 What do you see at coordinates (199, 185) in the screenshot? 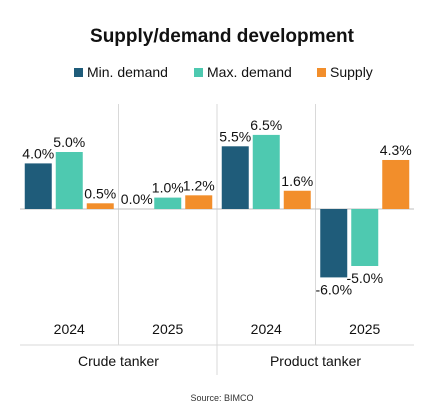
I see `data-label: 1.2%` at bounding box center [199, 185].